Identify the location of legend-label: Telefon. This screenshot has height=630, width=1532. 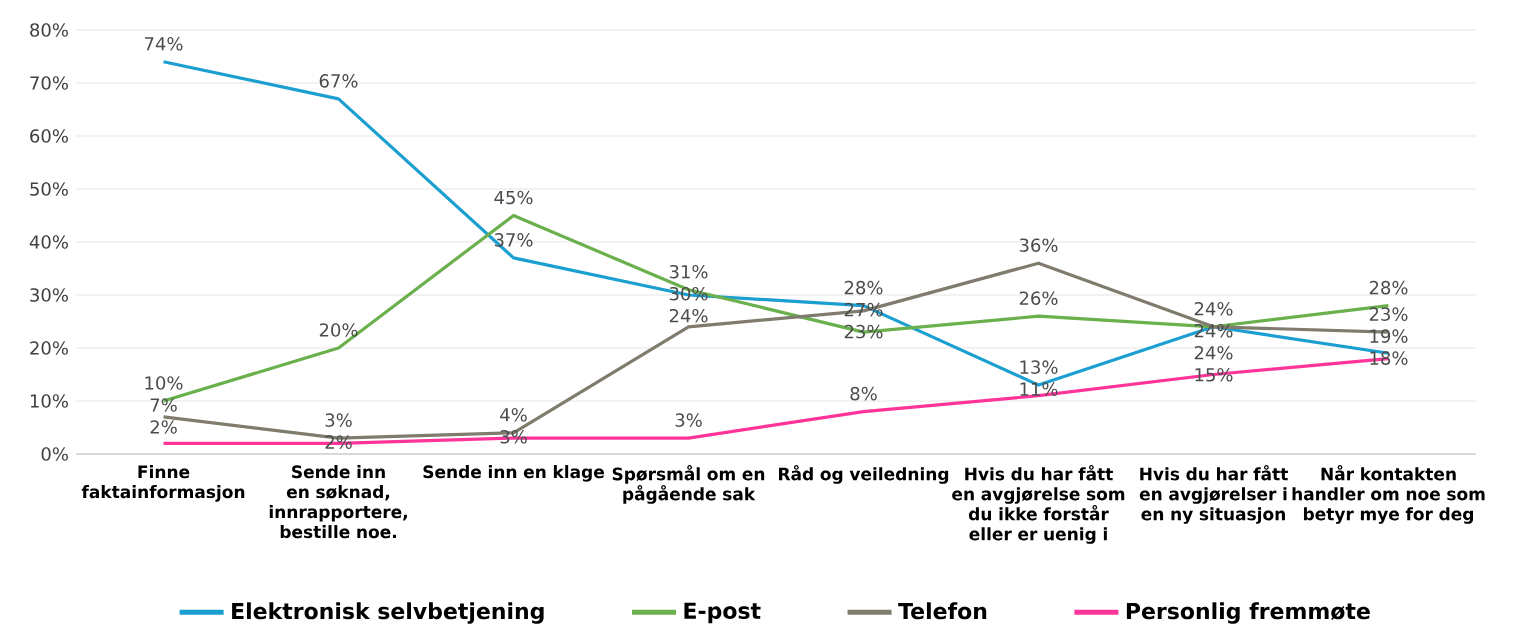
(942, 611).